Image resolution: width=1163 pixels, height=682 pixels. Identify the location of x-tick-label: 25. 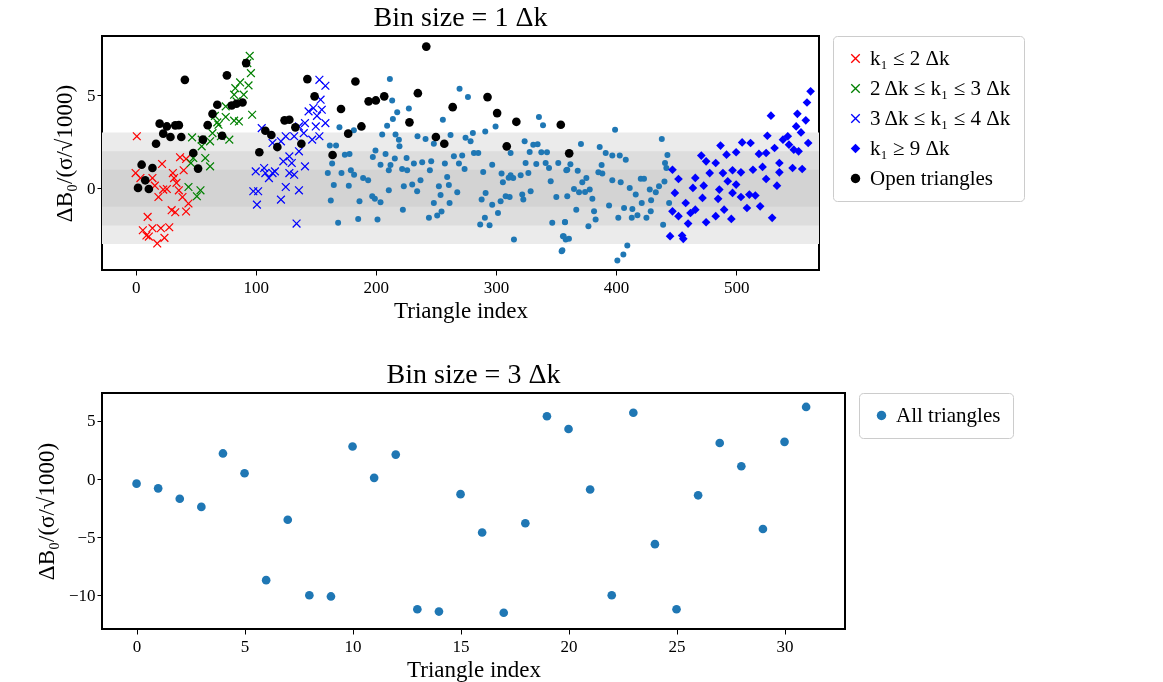
(677, 646).